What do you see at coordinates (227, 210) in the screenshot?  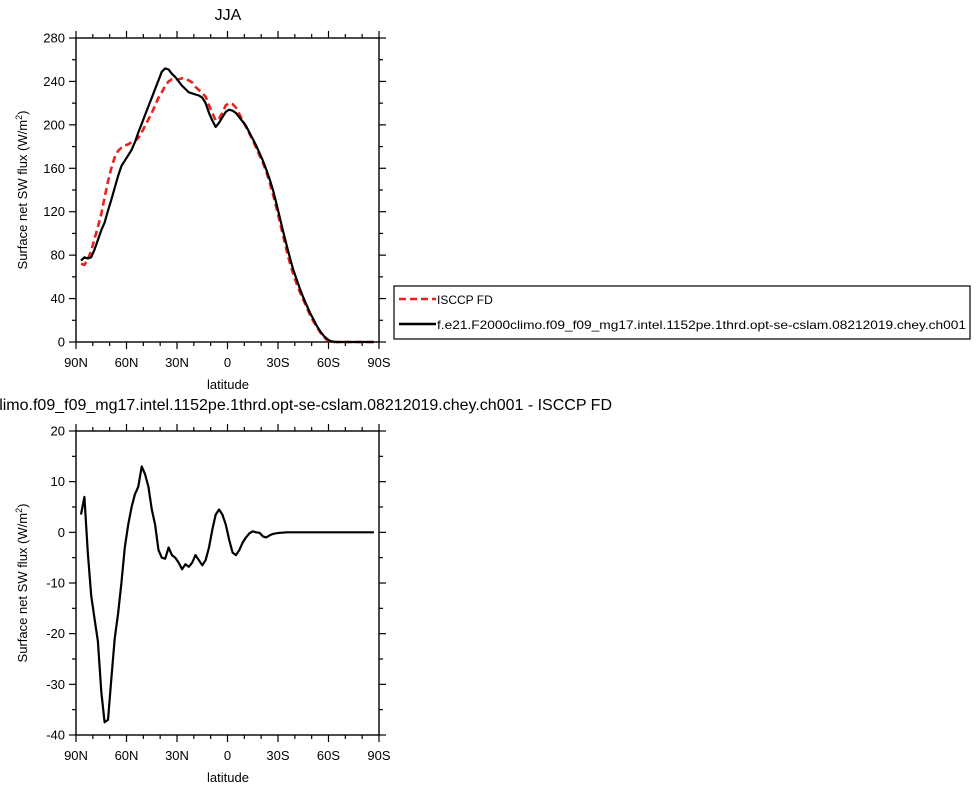 I see `isccp-fd-line` at bounding box center [227, 210].